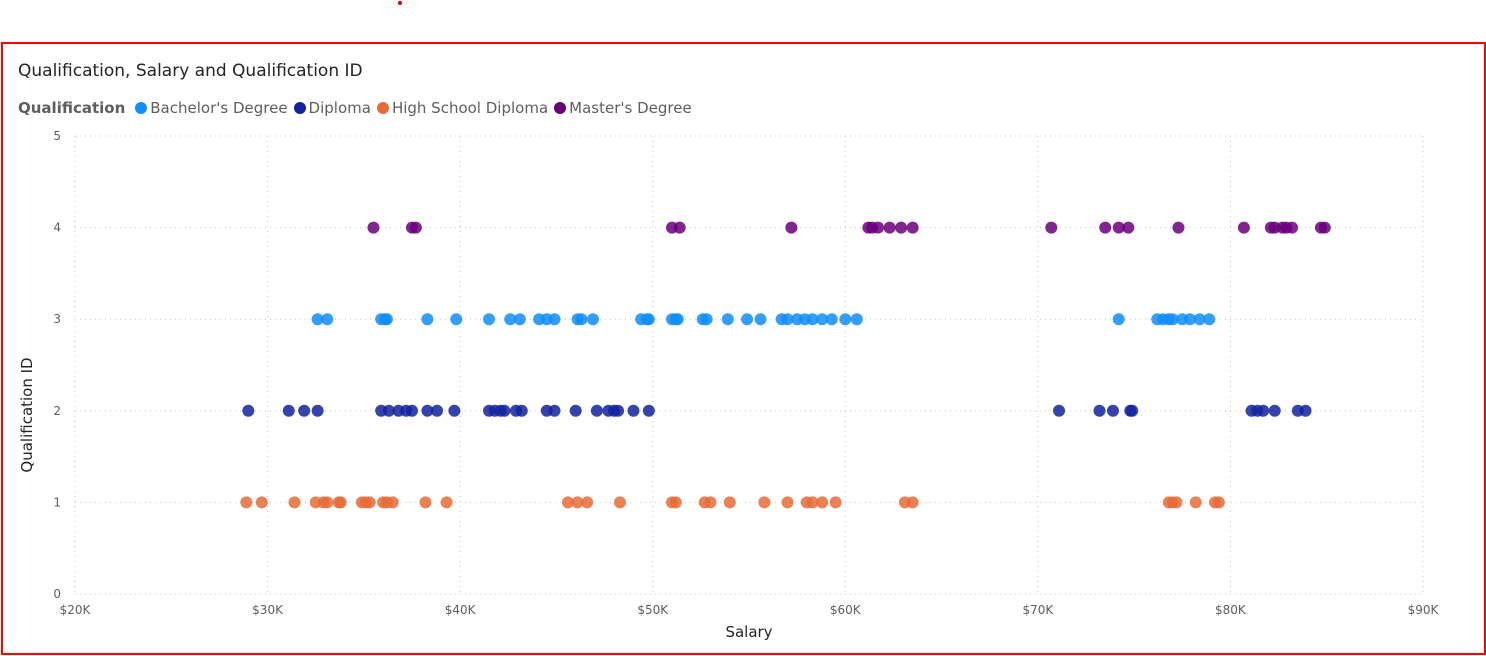 This screenshot has width=1486, height=656. What do you see at coordinates (1231, 610) in the screenshot?
I see `x-tick-label: $80K` at bounding box center [1231, 610].